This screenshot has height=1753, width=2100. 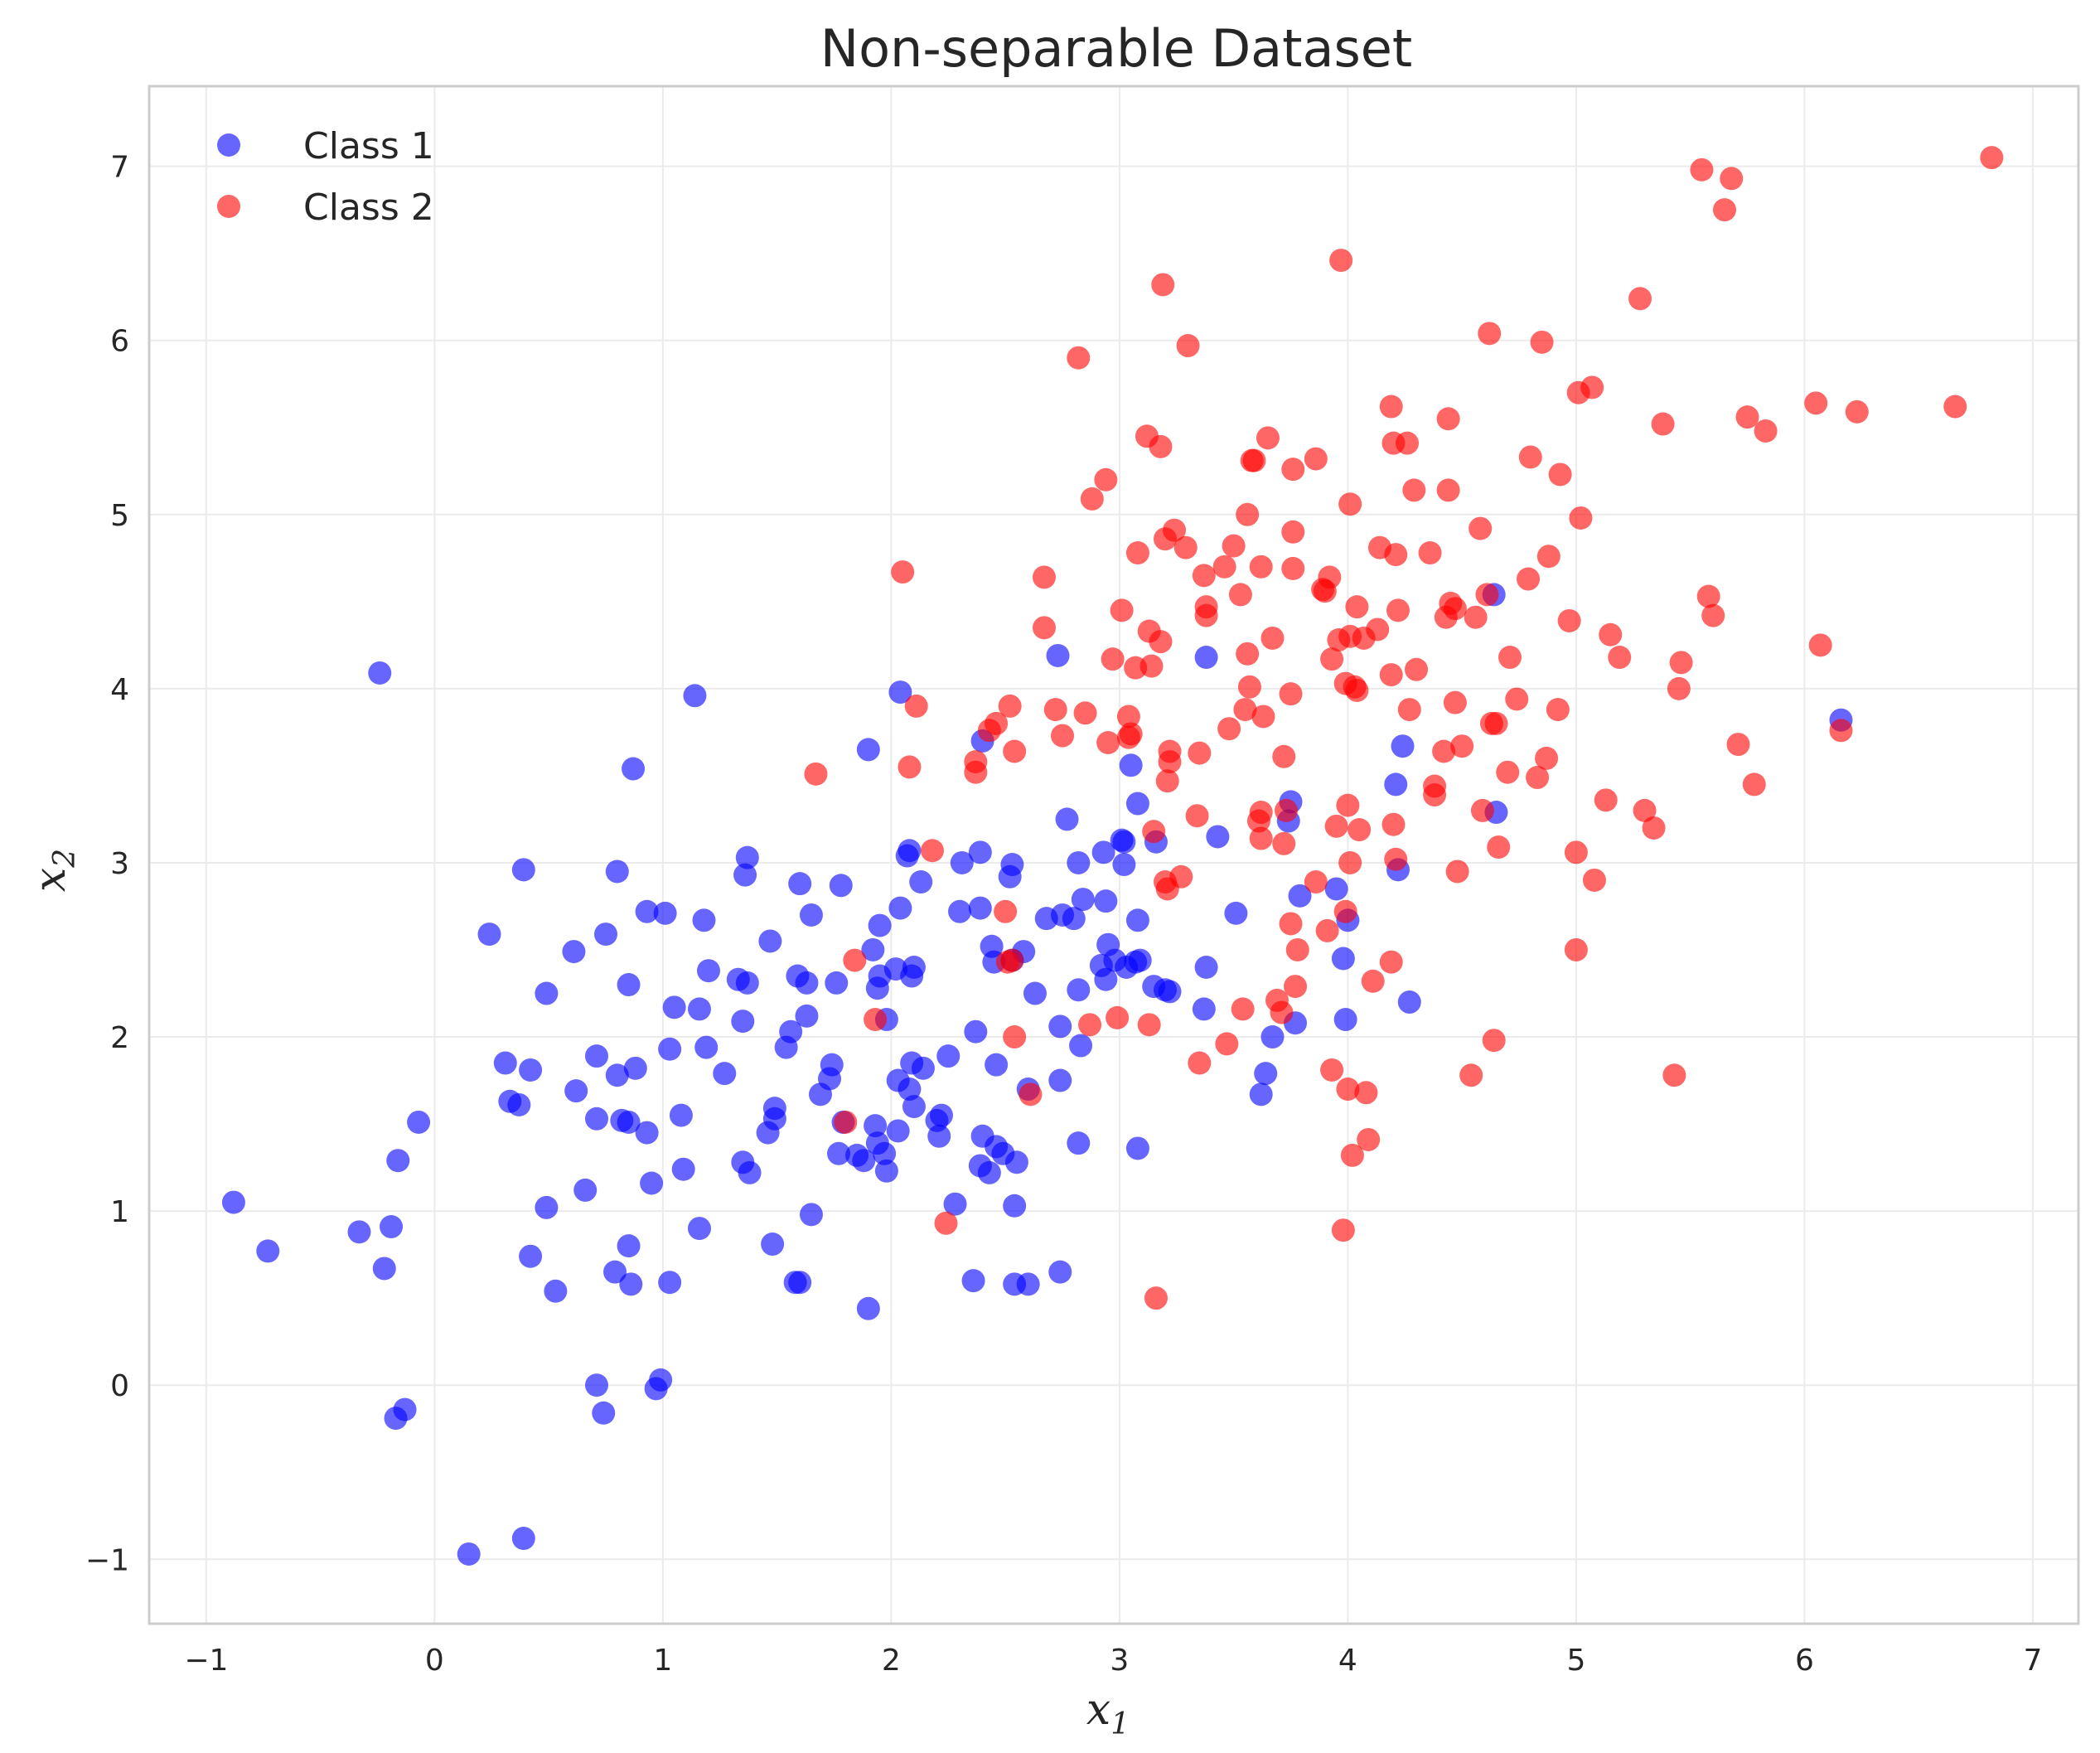 What do you see at coordinates (206, 1661) in the screenshot?
I see `x-tick-label: −1` at bounding box center [206, 1661].